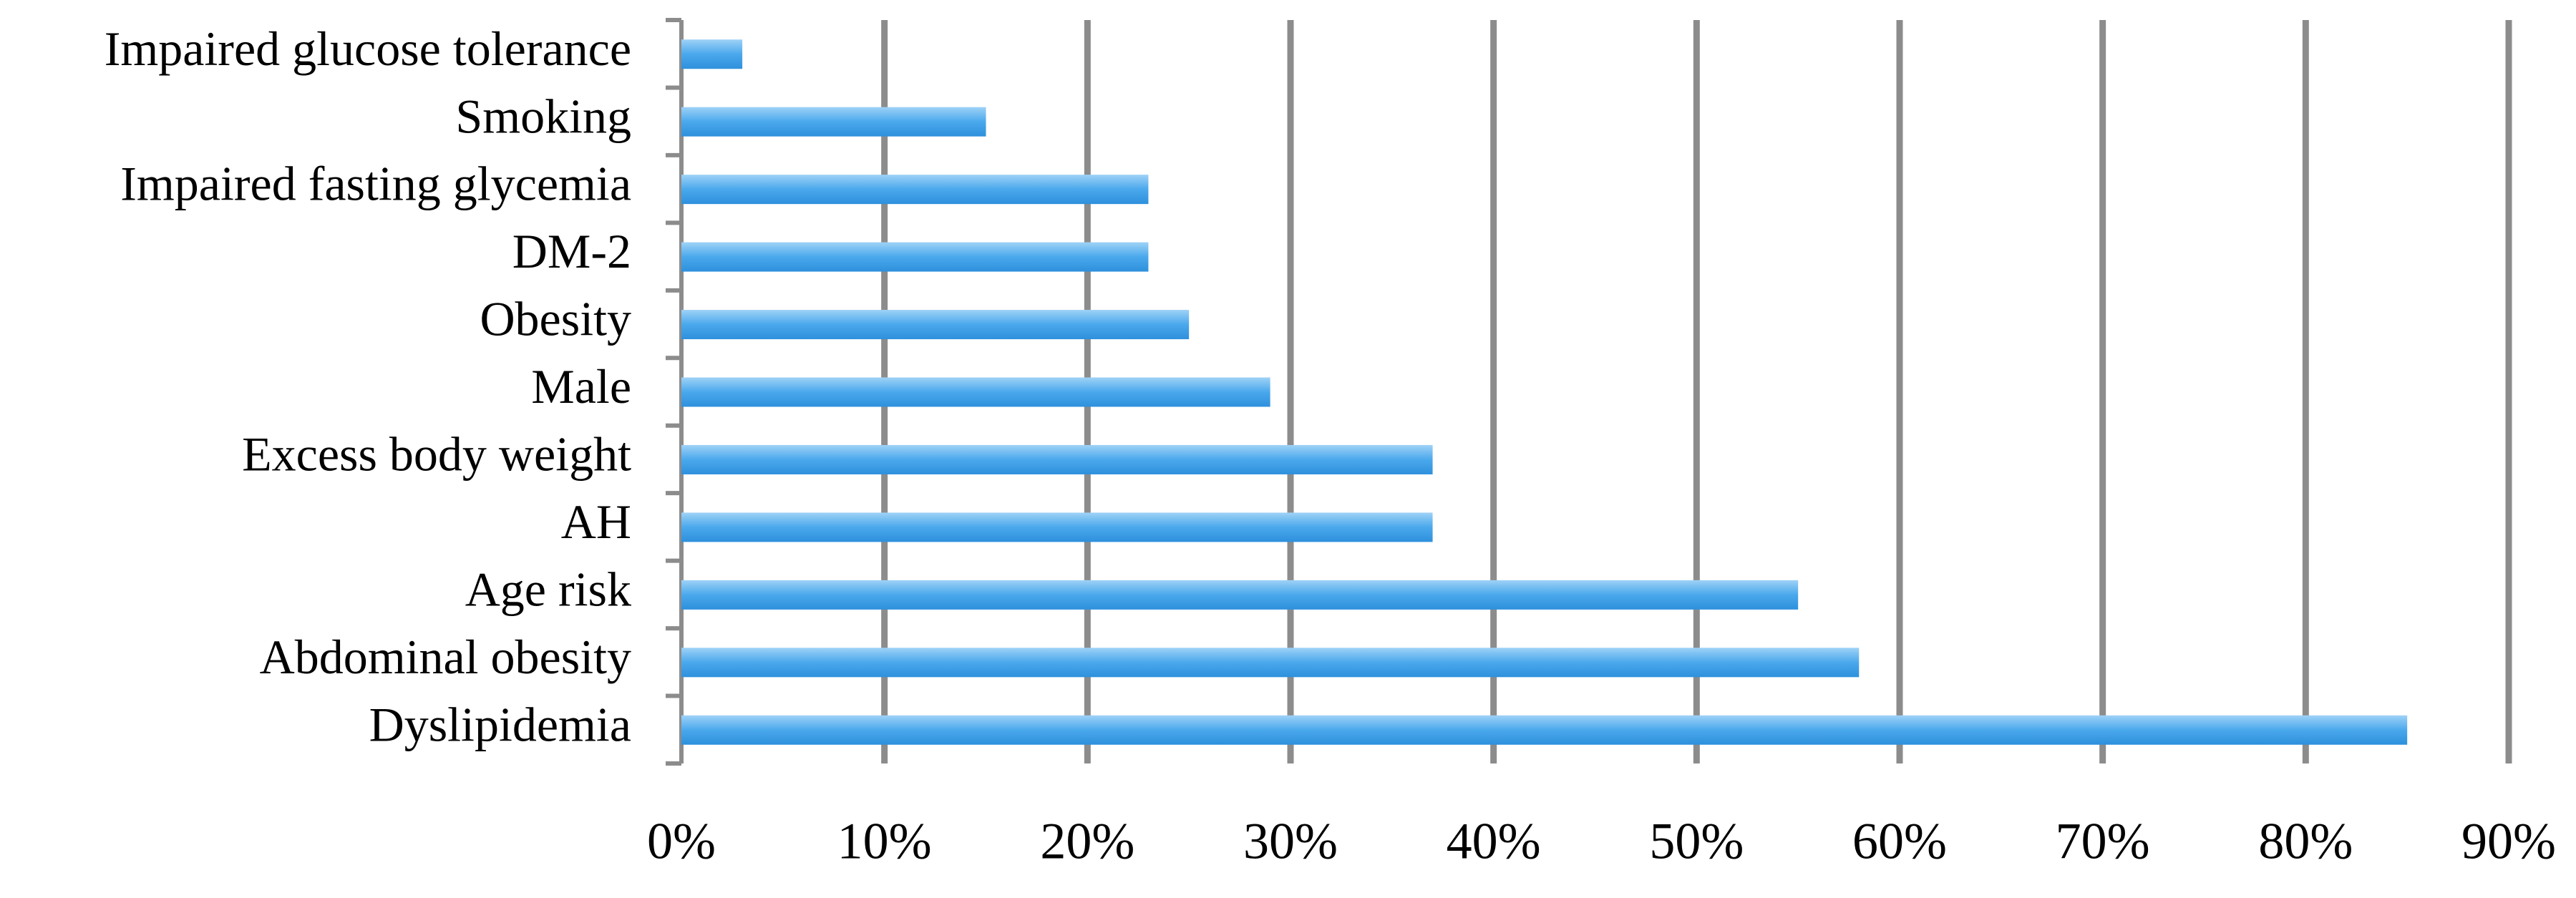 This screenshot has height=898, width=2576. Describe the element at coordinates (500, 724) in the screenshot. I see `y-tick-label: Dyslipidemia` at that location.